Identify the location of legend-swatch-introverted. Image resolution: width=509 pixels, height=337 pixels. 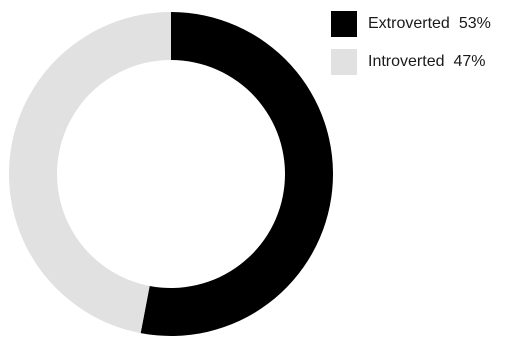
(344, 62).